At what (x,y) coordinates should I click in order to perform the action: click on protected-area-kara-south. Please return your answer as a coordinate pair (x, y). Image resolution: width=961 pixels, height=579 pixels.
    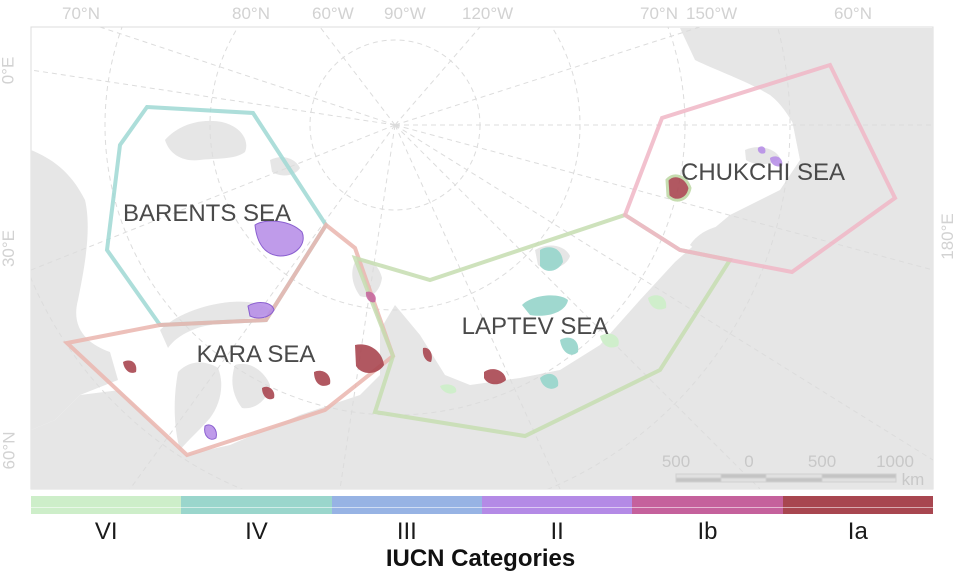
    Looking at the image, I should click on (448, 389).